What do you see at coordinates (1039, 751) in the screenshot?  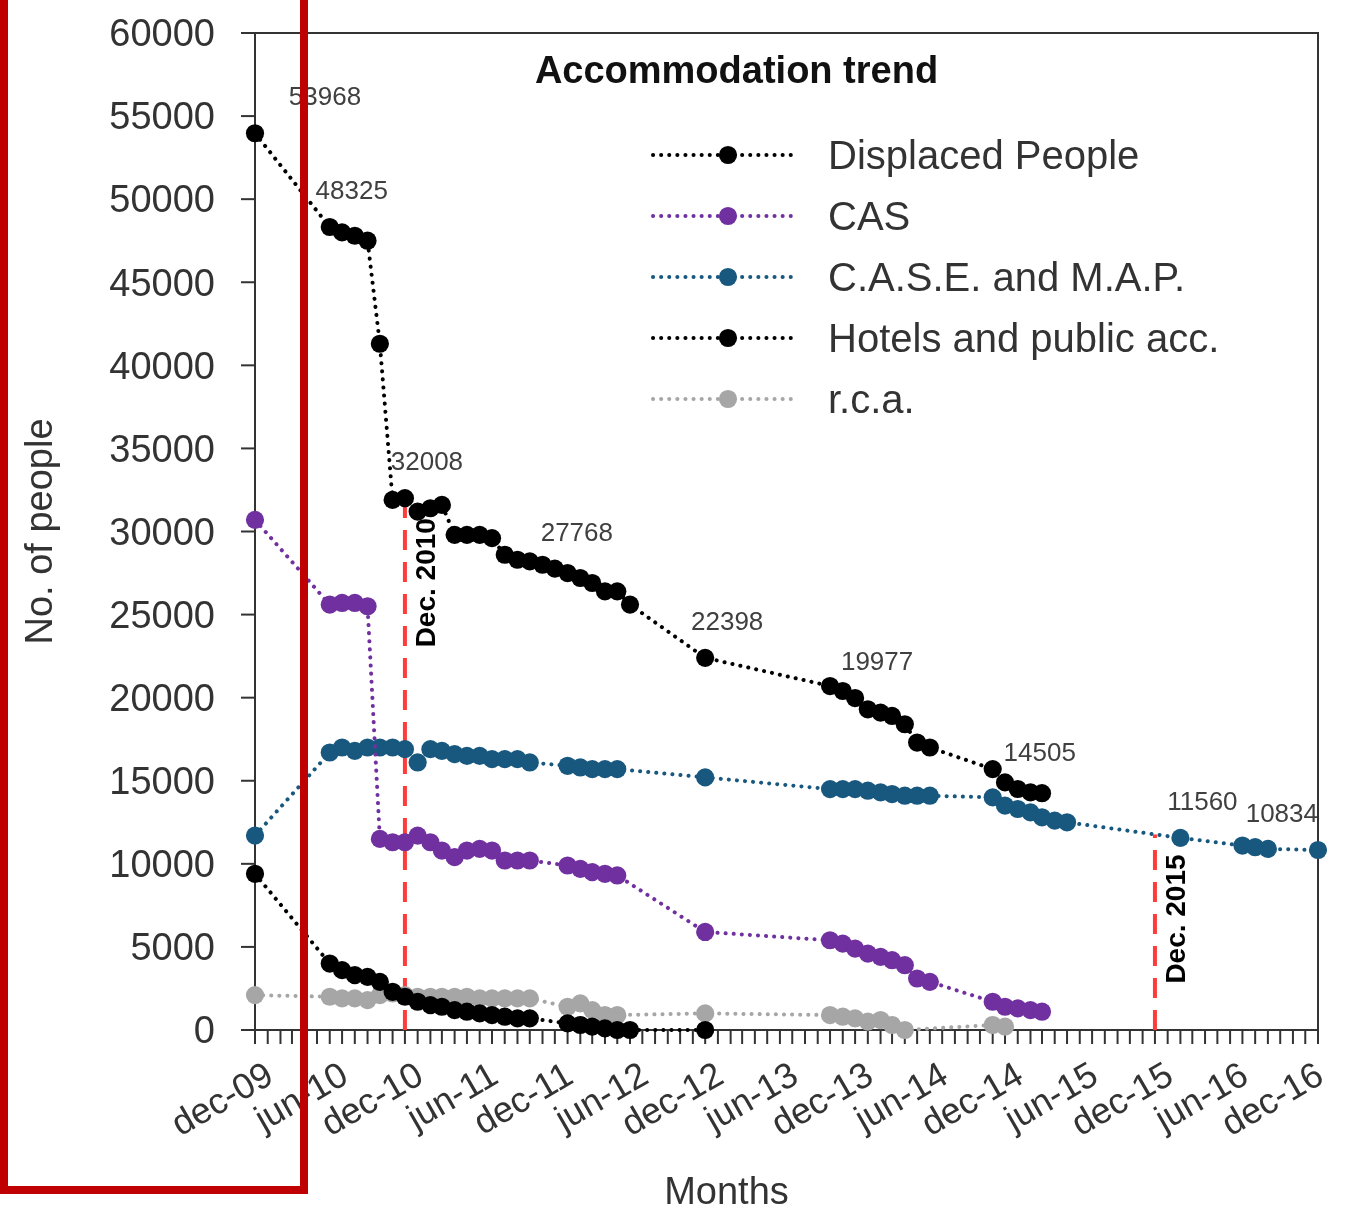 I see `data-label: 14505` at bounding box center [1039, 751].